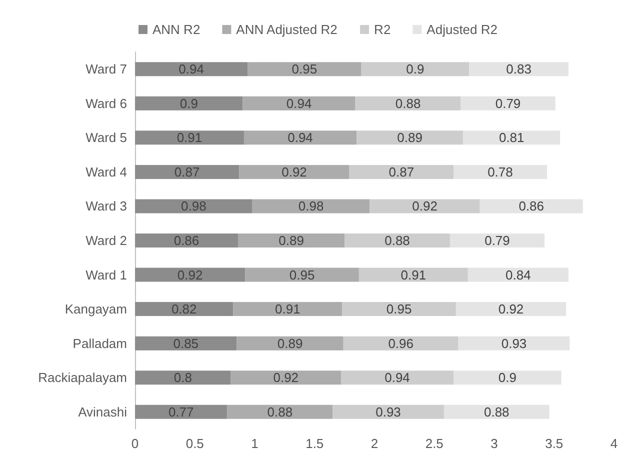 The width and height of the screenshot is (636, 459). What do you see at coordinates (106, 138) in the screenshot?
I see `y-tick-label: Ward 5` at bounding box center [106, 138].